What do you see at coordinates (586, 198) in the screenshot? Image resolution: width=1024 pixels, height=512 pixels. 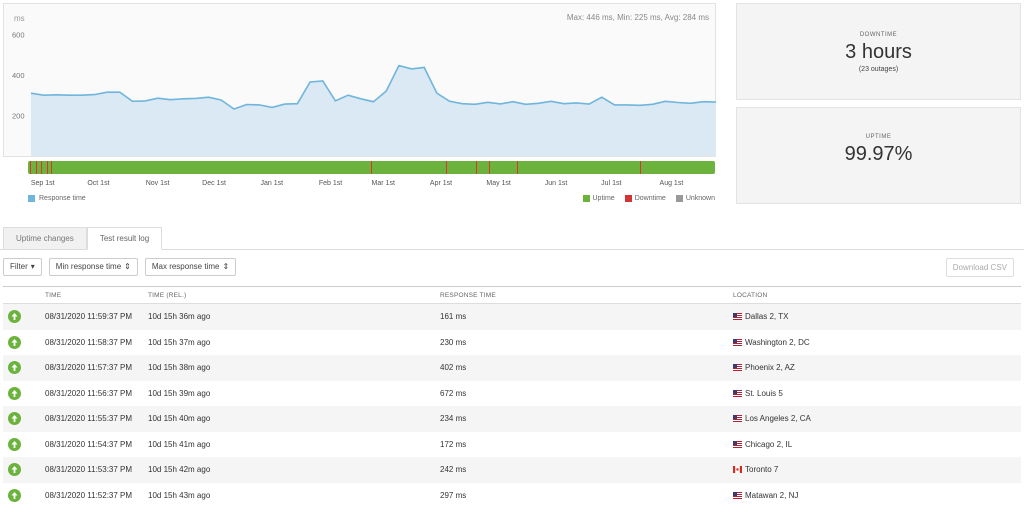 I see `uptime-swatch` at bounding box center [586, 198].